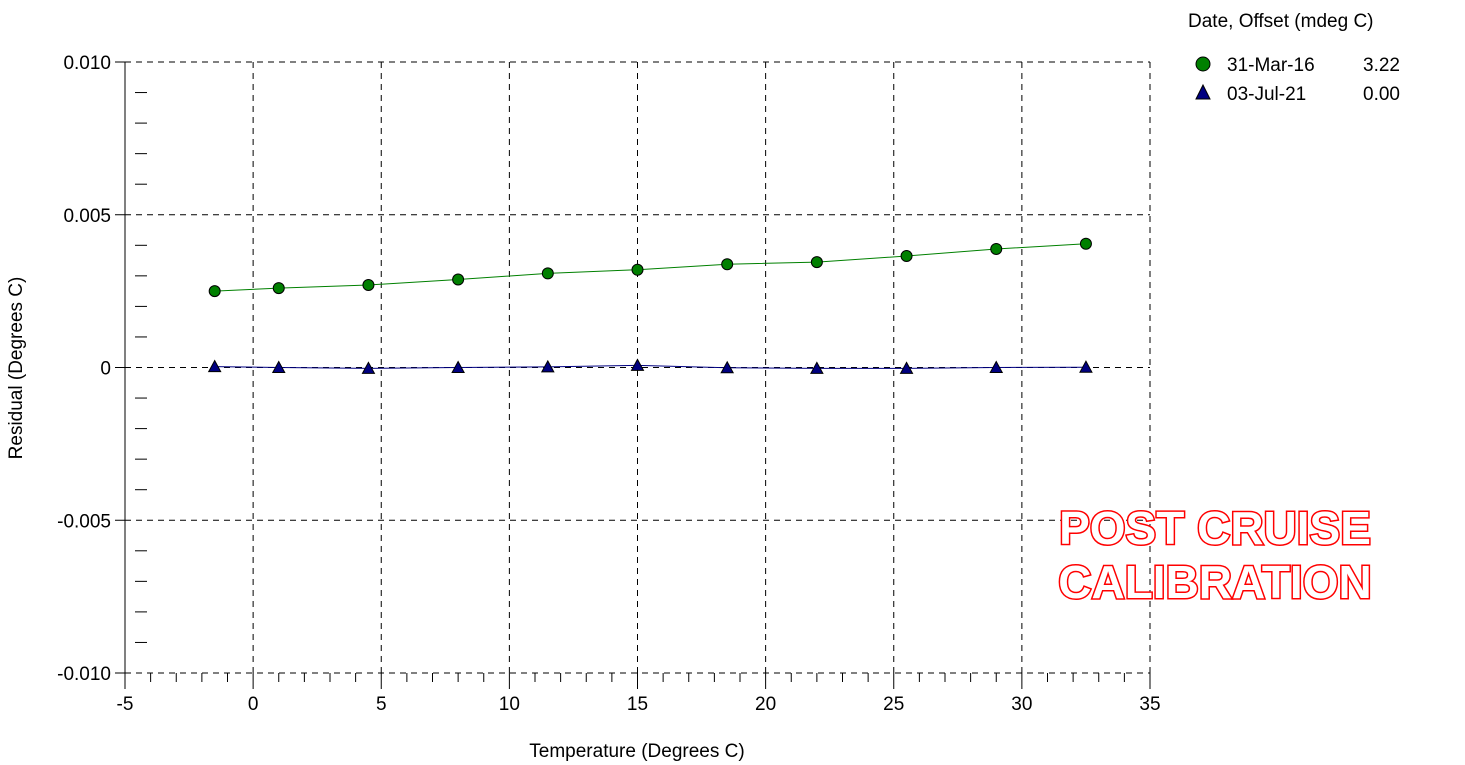  What do you see at coordinates (105, 369) in the screenshot?
I see `y-tick-label: 0` at bounding box center [105, 369].